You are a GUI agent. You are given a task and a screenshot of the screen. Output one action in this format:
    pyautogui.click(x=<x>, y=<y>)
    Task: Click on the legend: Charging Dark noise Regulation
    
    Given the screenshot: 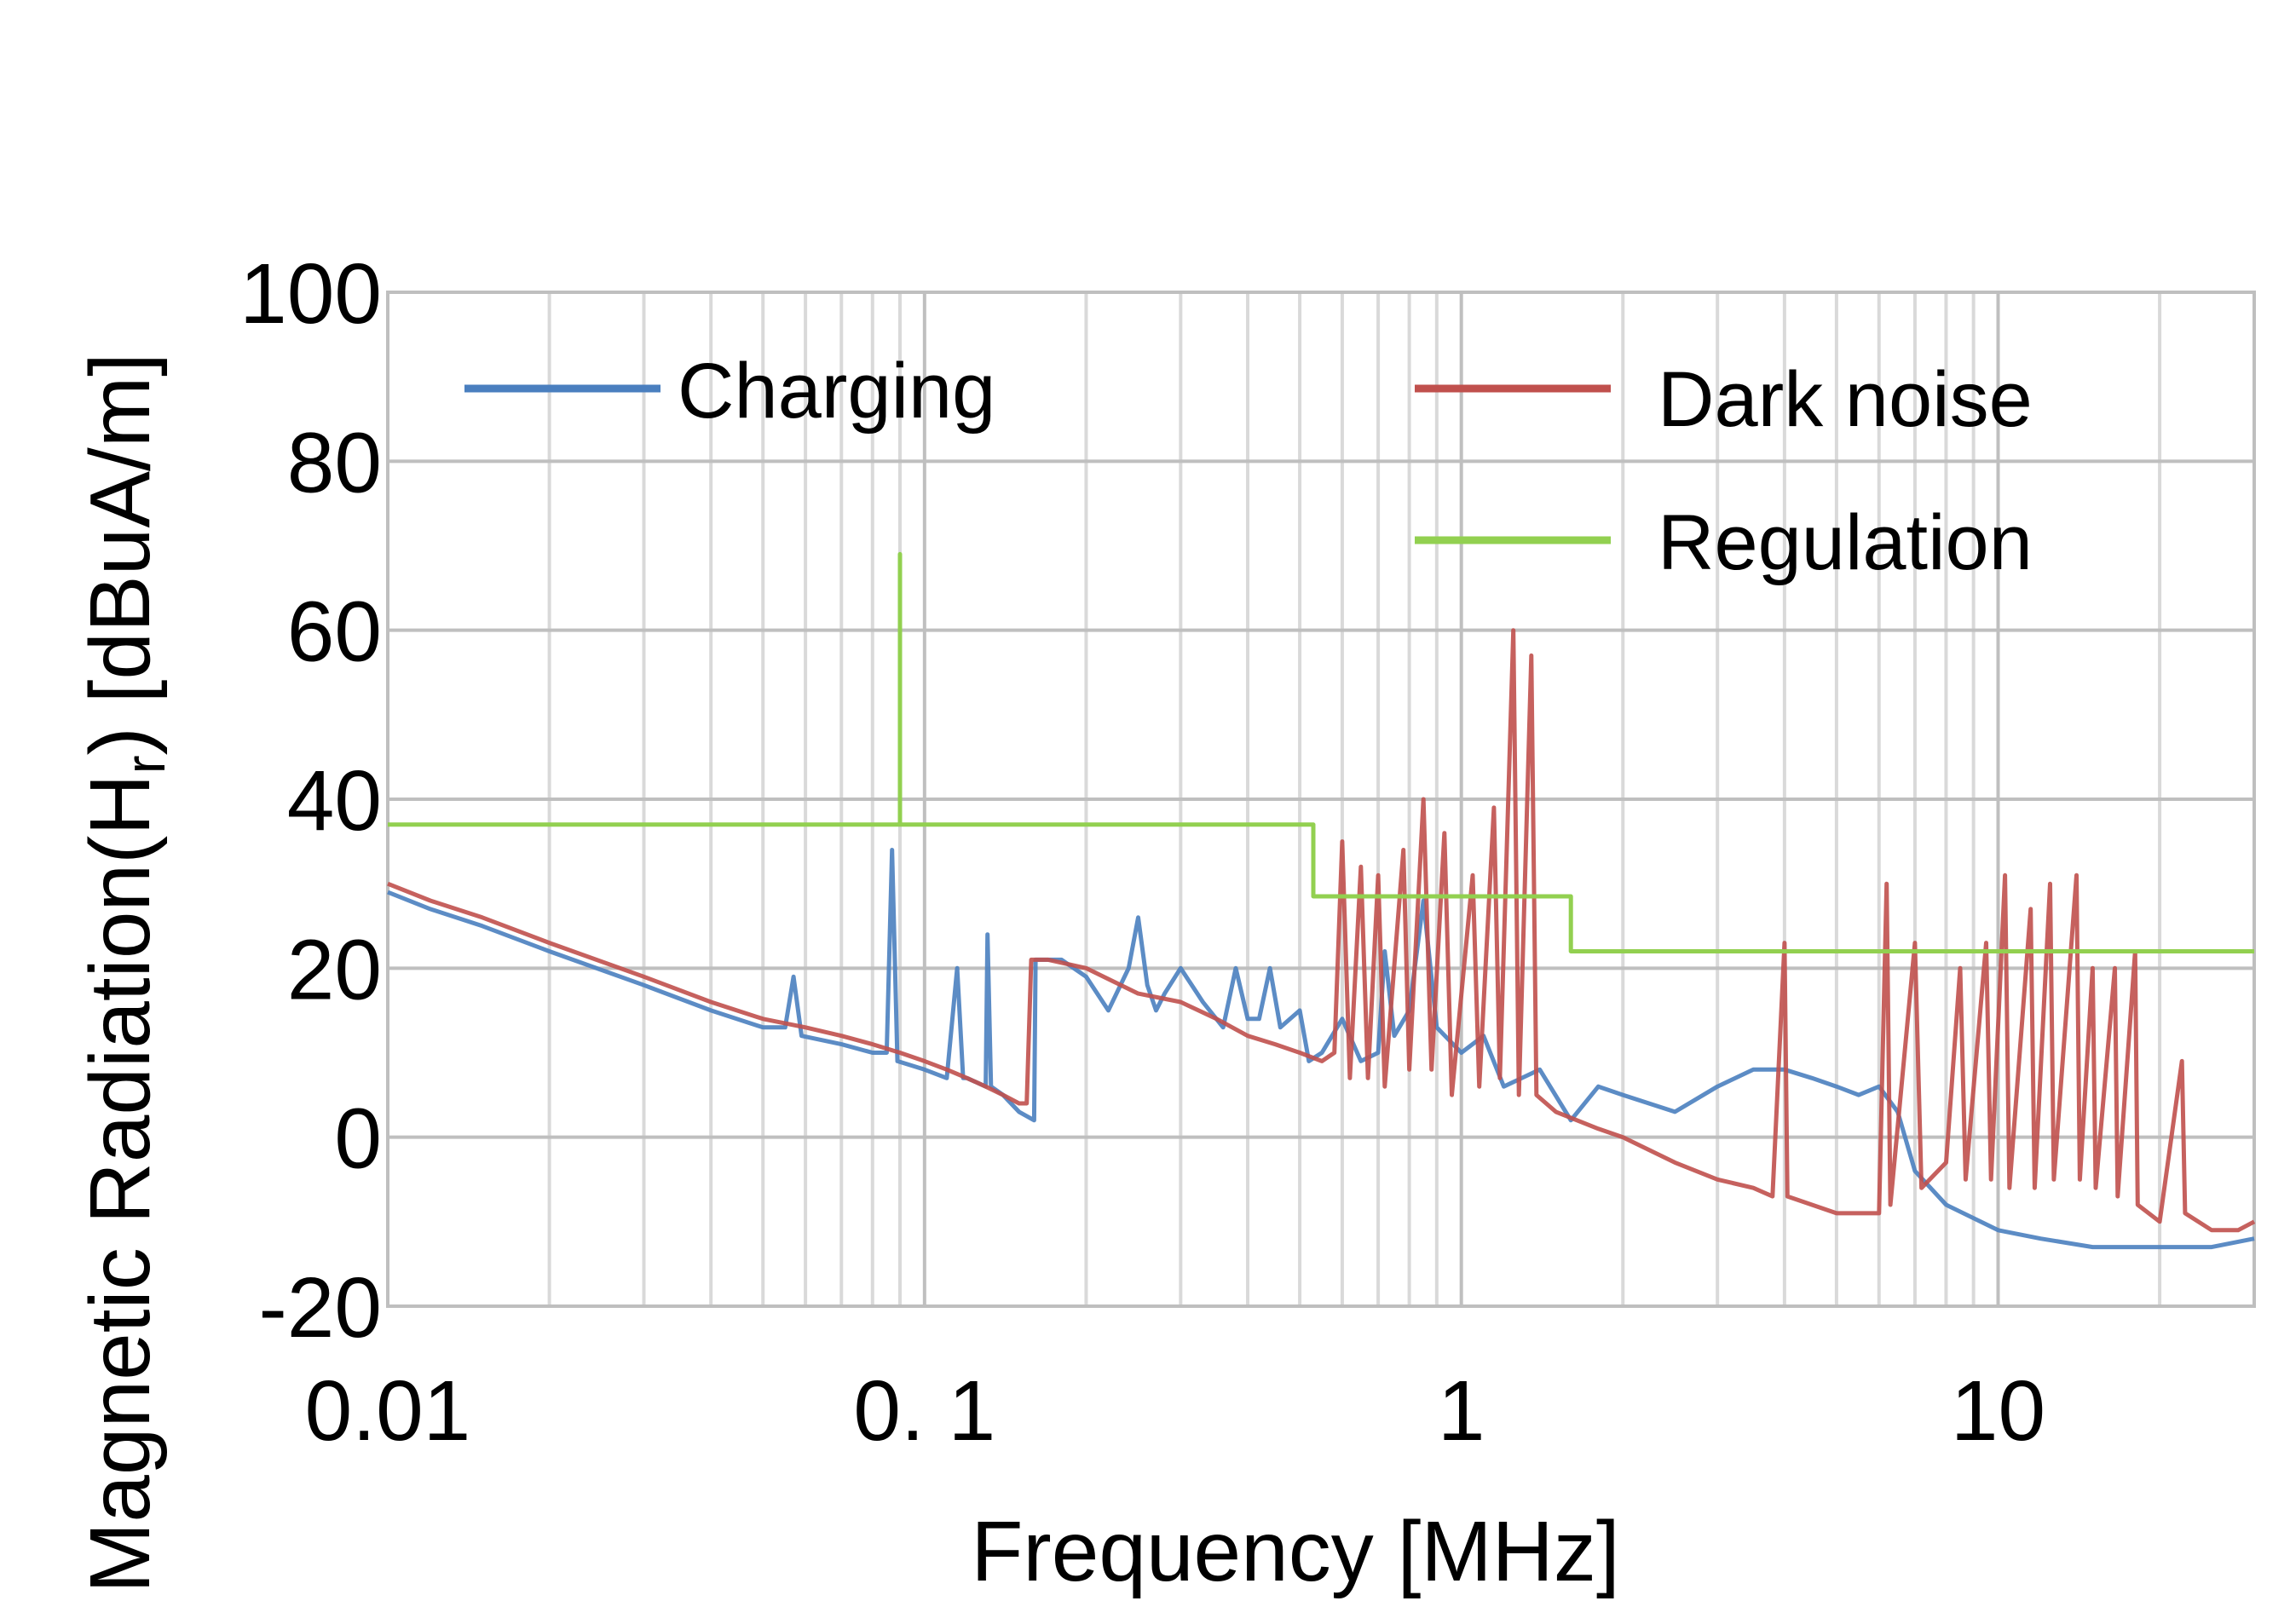 What is the action you would take?
    pyautogui.click(x=1248, y=467)
    